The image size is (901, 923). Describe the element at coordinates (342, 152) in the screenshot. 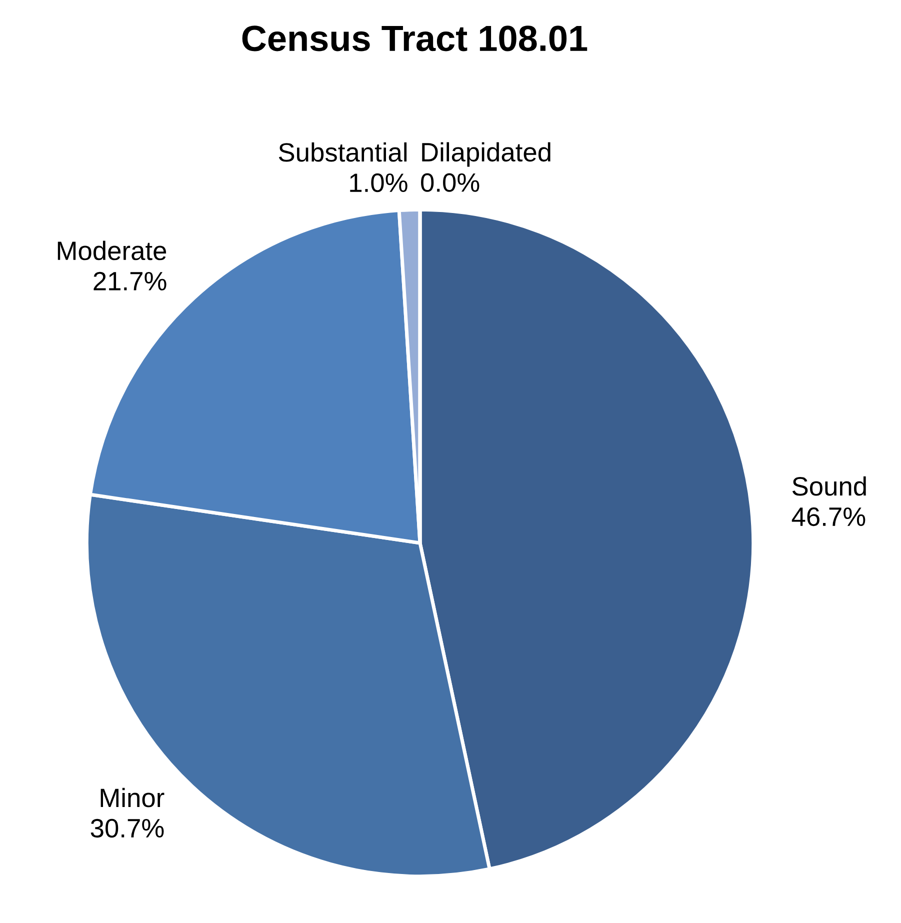

I see `slice-label: Substantial` at that location.